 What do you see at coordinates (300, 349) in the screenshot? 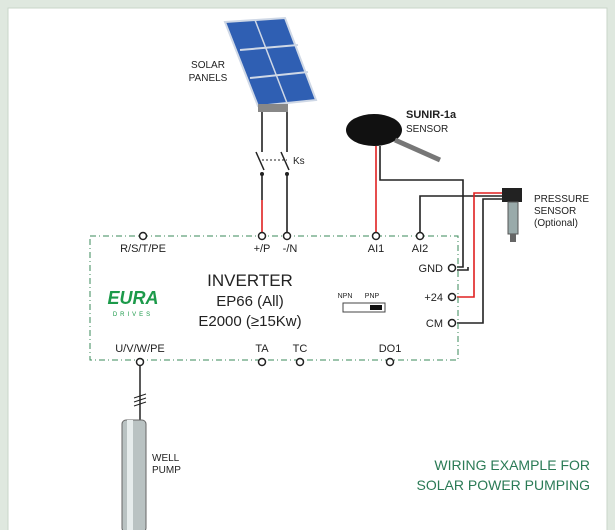
I see `terminal-label: TC` at bounding box center [300, 349].